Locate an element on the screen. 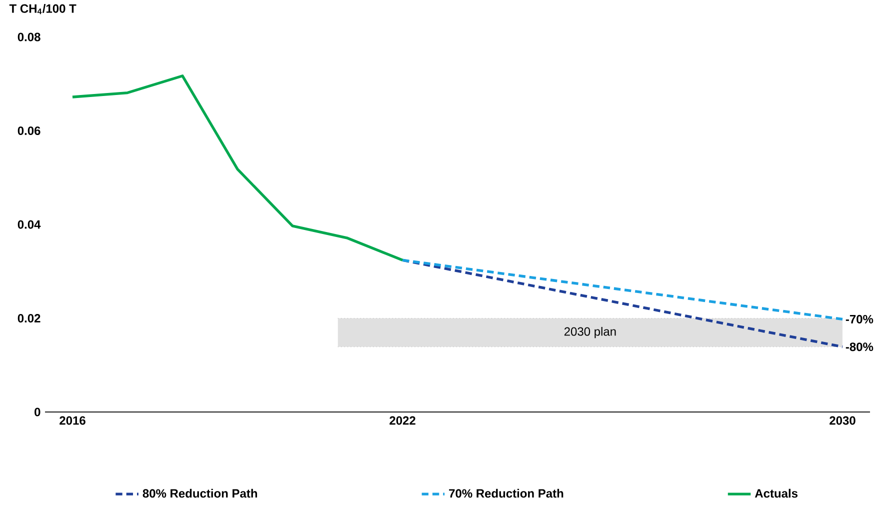 The image size is (877, 508). y-axis-title: T CH$_{4}$/100 T is located at coordinates (42, 9).